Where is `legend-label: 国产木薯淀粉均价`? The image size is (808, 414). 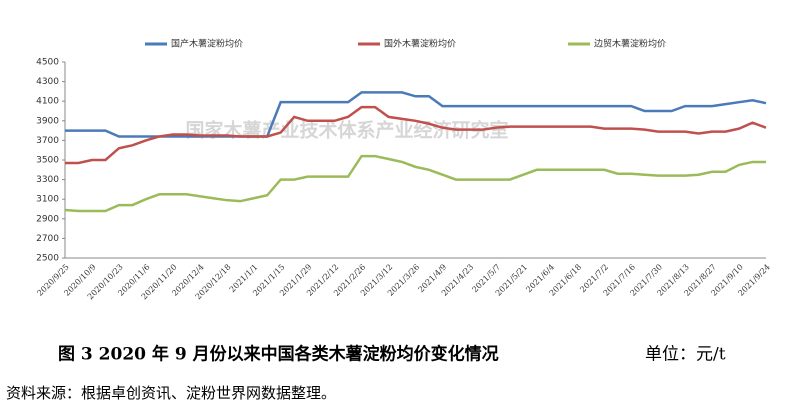
legend-label: 国产木薯淀粉均价 is located at coordinates (207, 44).